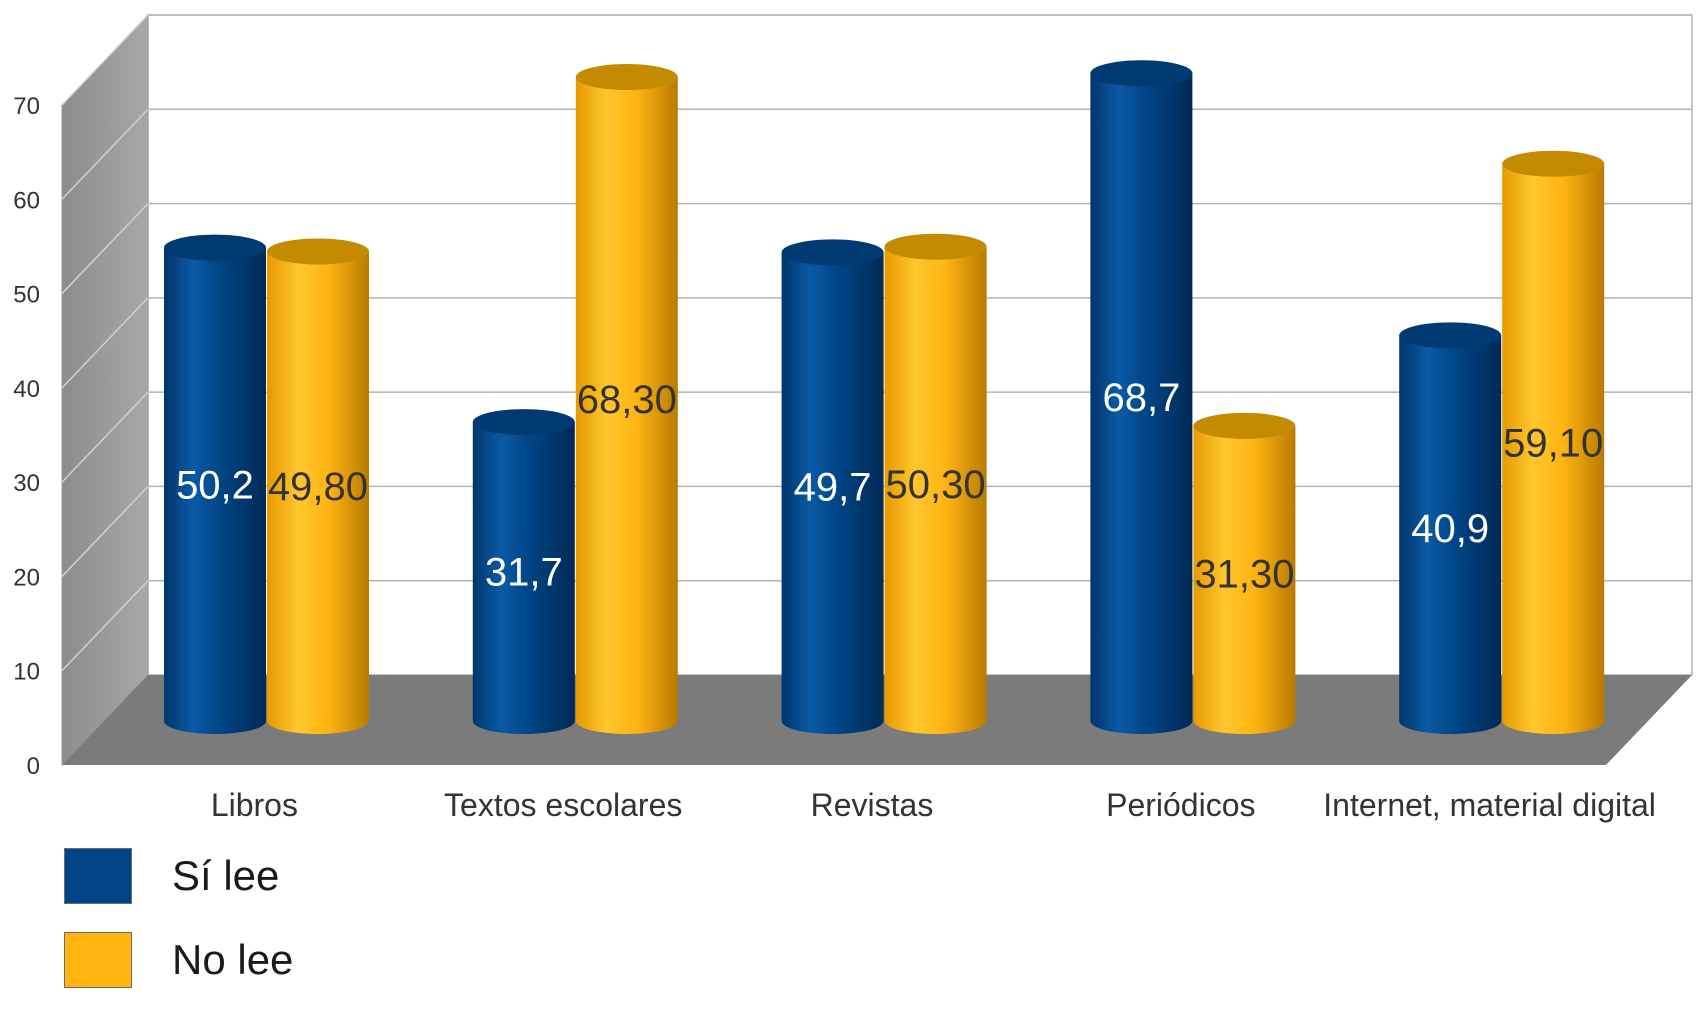  What do you see at coordinates (26, 389) in the screenshot?
I see `y-tick-label: 40` at bounding box center [26, 389].